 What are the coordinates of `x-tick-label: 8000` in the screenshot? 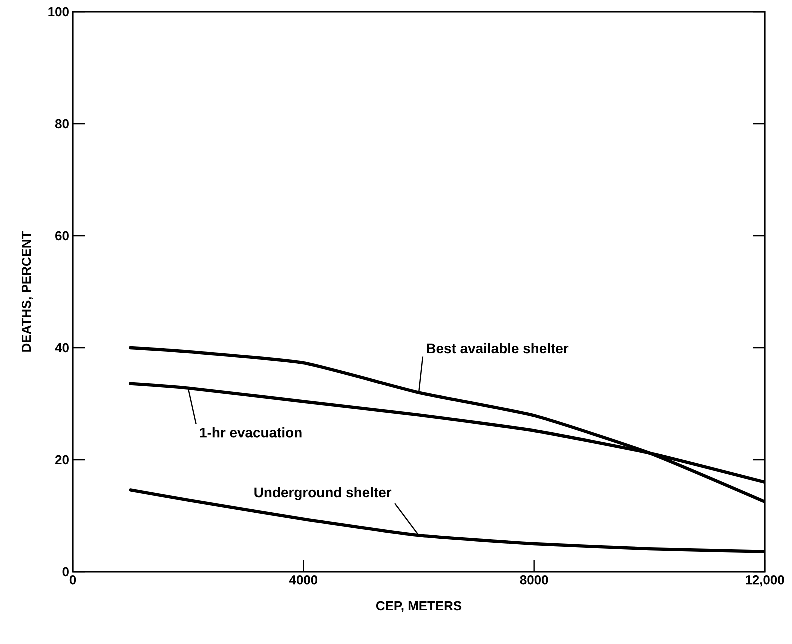 It's located at (534, 580).